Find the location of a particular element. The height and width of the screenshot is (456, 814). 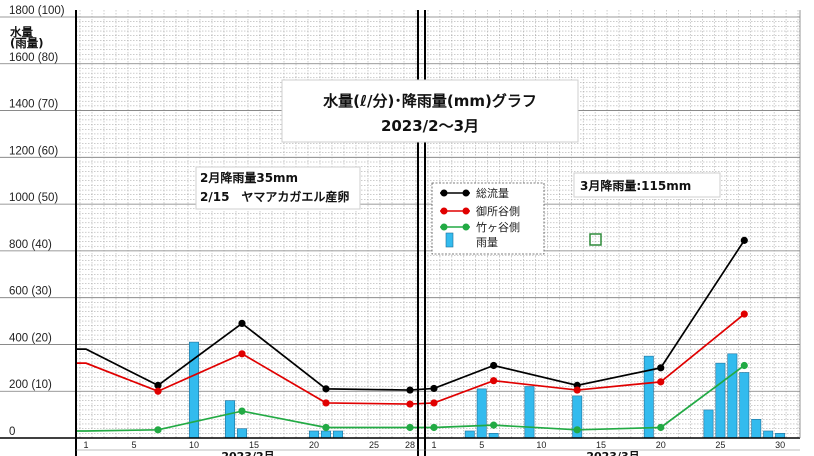

chart-title: 水量(ℓ/分)･降雨量(mm)グラフ is located at coordinates (430, 101).